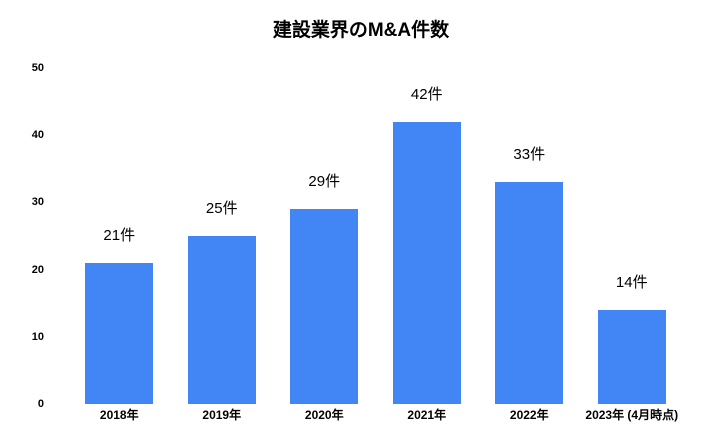 This screenshot has width=722, height=446. What do you see at coordinates (37, 68) in the screenshot?
I see `y-tick-label: 50` at bounding box center [37, 68].